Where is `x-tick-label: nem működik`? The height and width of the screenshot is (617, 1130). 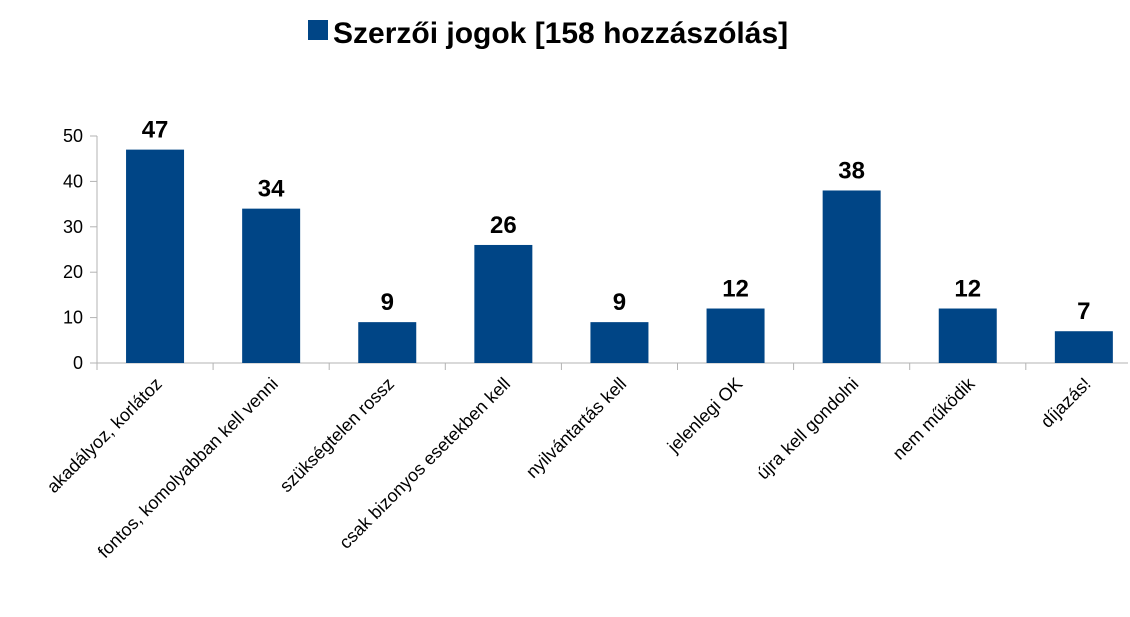 x-tick-label: nem működik is located at coordinates (934, 418).